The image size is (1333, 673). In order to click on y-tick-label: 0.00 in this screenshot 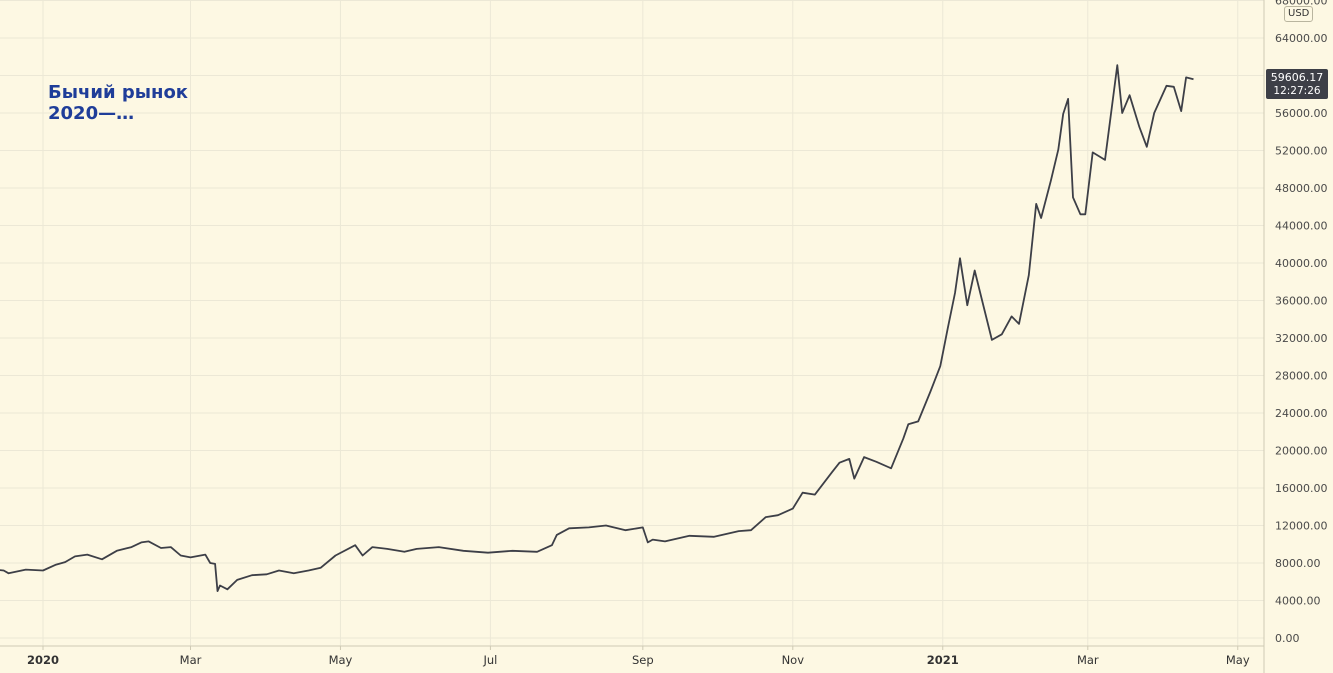, I will do `click(1287, 638)`.